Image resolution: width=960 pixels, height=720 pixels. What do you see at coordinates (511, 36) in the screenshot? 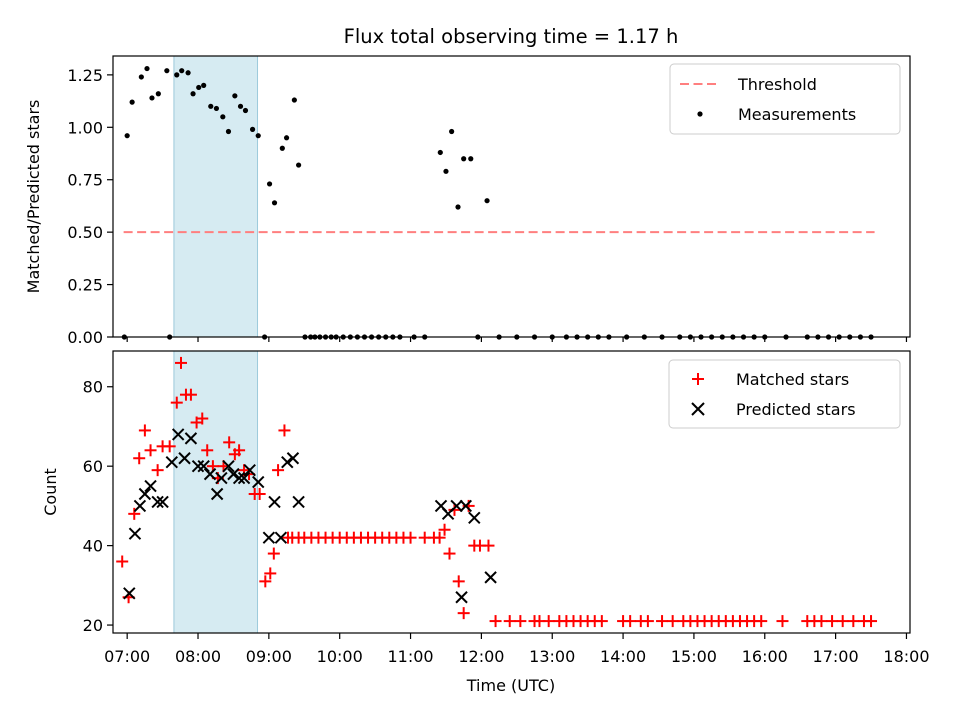
I see `figure-title: Flux total observing time = 1.17 h` at bounding box center [511, 36].